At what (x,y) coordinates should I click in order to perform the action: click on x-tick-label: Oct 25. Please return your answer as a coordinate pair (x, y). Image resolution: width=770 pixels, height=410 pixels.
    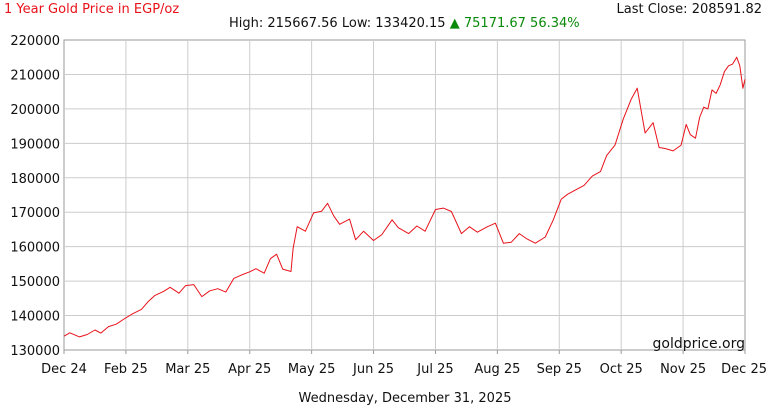
    Looking at the image, I should click on (621, 369).